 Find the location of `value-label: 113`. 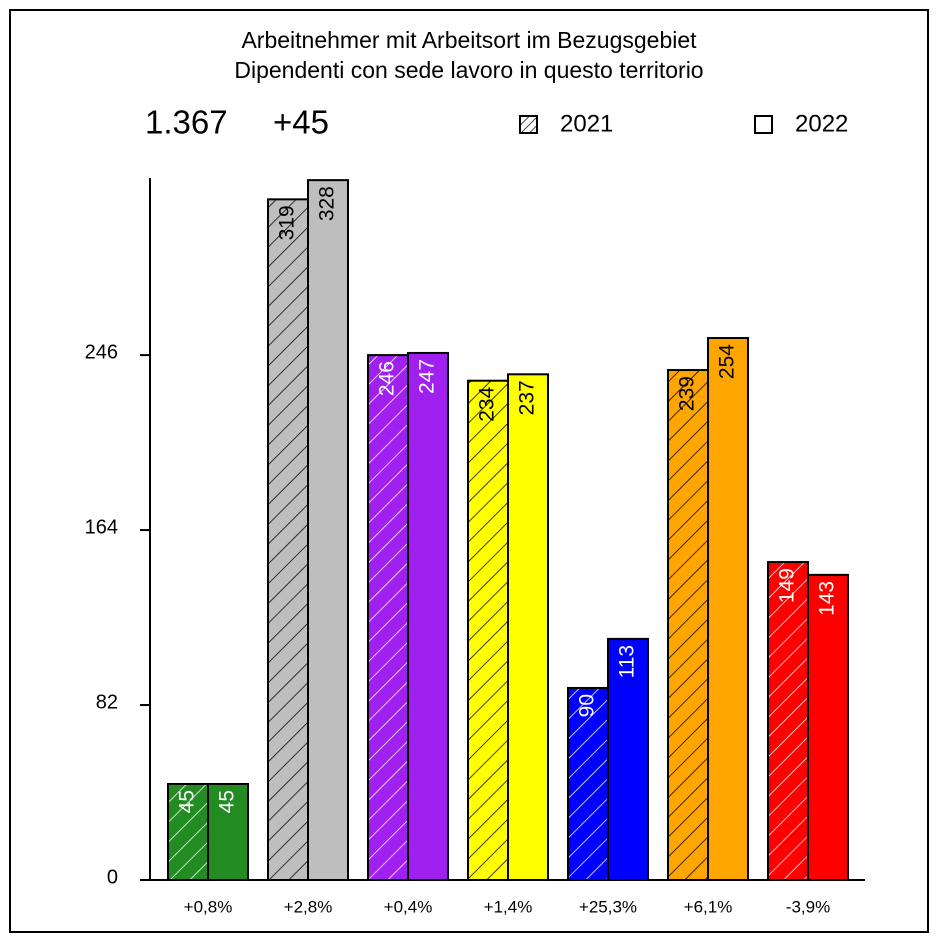

value-label: 113 is located at coordinates (627, 661).